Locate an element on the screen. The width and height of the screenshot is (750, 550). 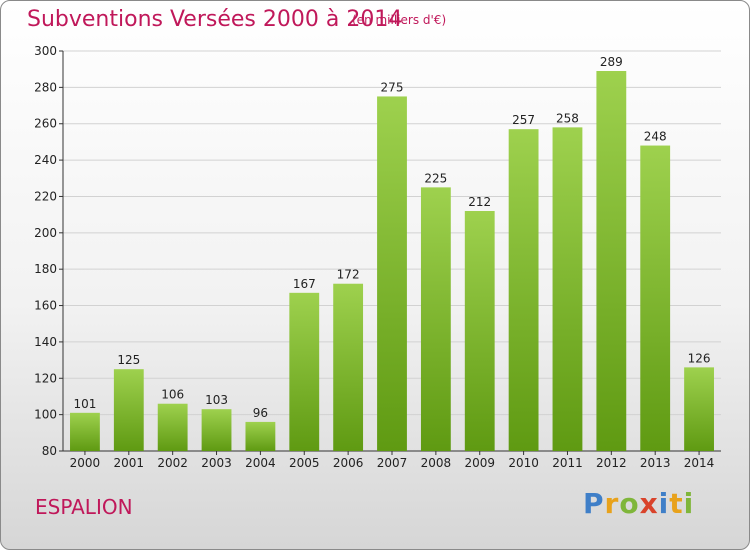
x-tick-label: 2008 is located at coordinates (436, 463).